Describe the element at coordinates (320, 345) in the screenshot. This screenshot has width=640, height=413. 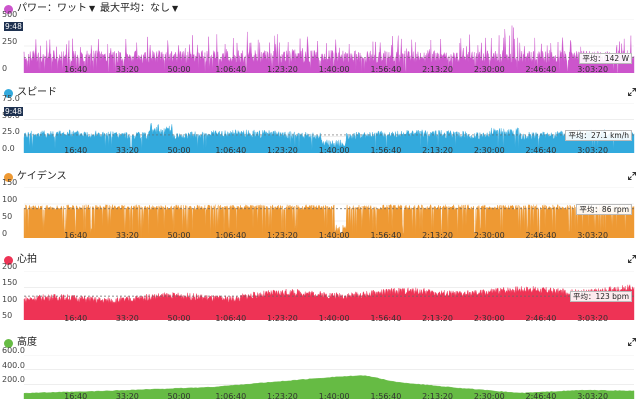
I see `elevation-header: 高度` at that location.